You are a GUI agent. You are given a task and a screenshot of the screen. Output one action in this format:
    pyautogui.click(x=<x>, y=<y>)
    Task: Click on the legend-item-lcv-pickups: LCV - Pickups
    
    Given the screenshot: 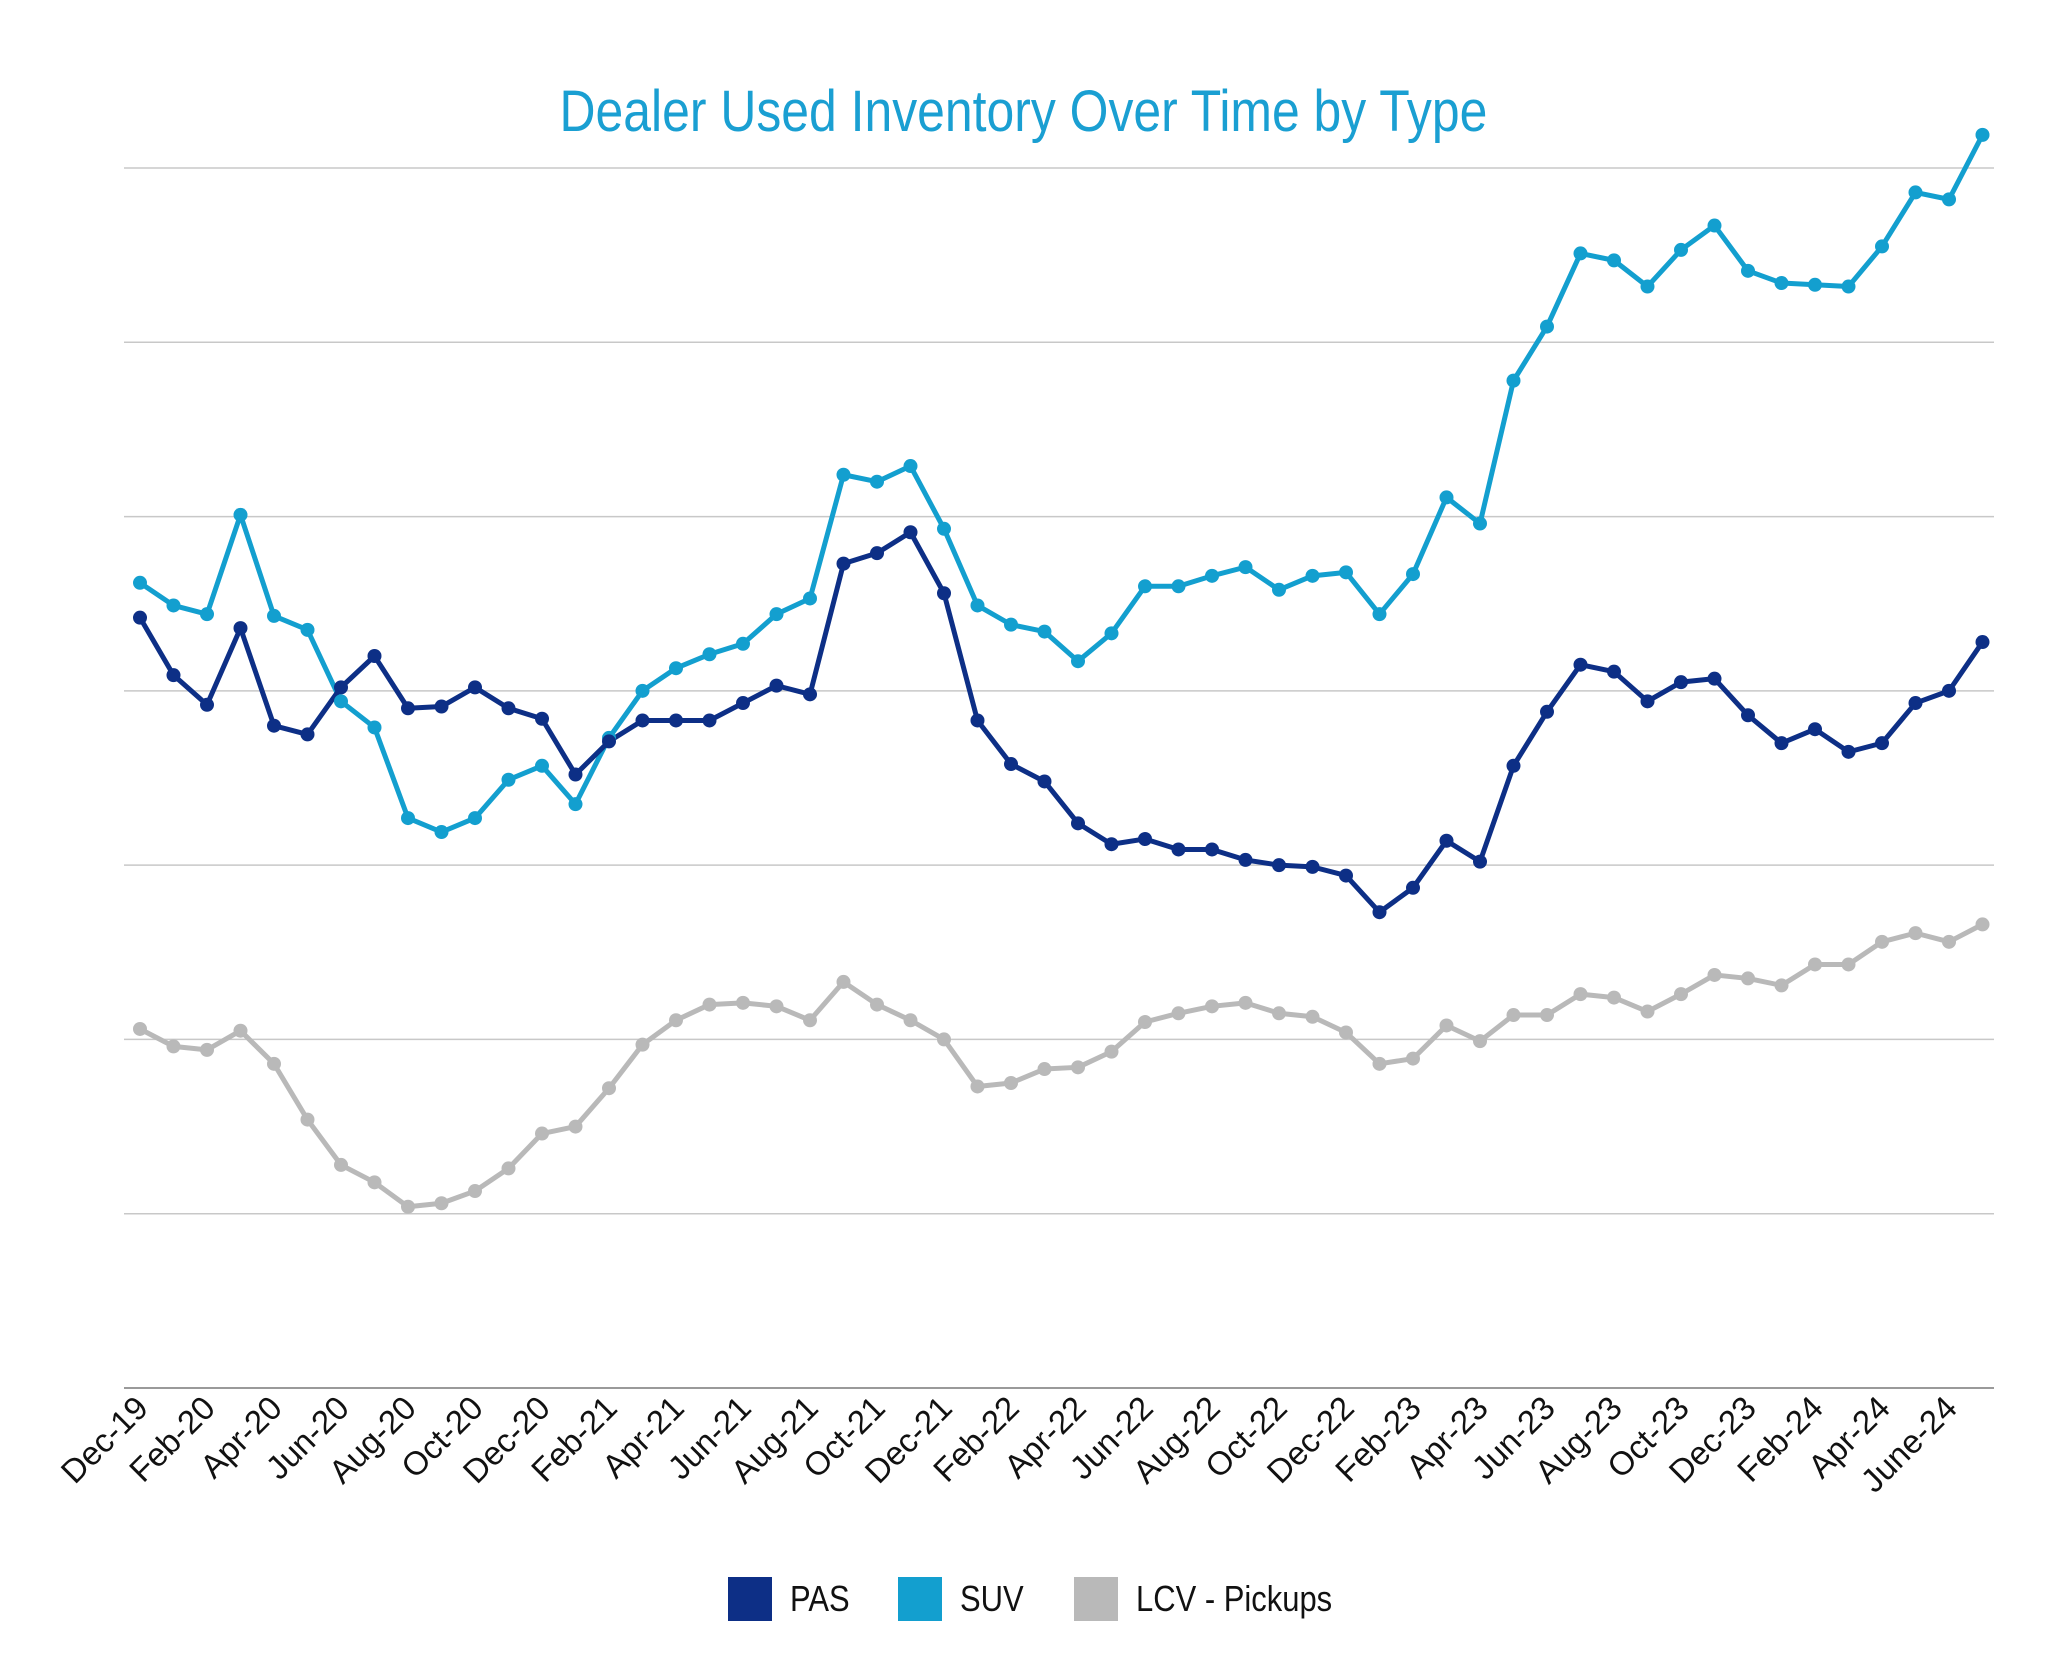 What is the action you would take?
    pyautogui.click(x=1219, y=1599)
    